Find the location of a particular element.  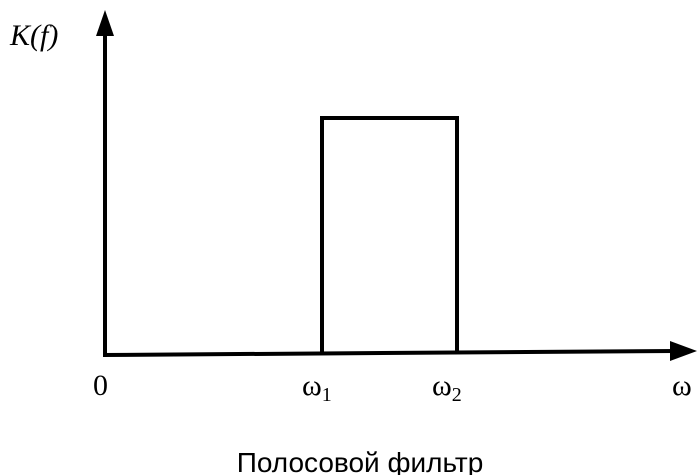

passband is located at coordinates (389, 235).